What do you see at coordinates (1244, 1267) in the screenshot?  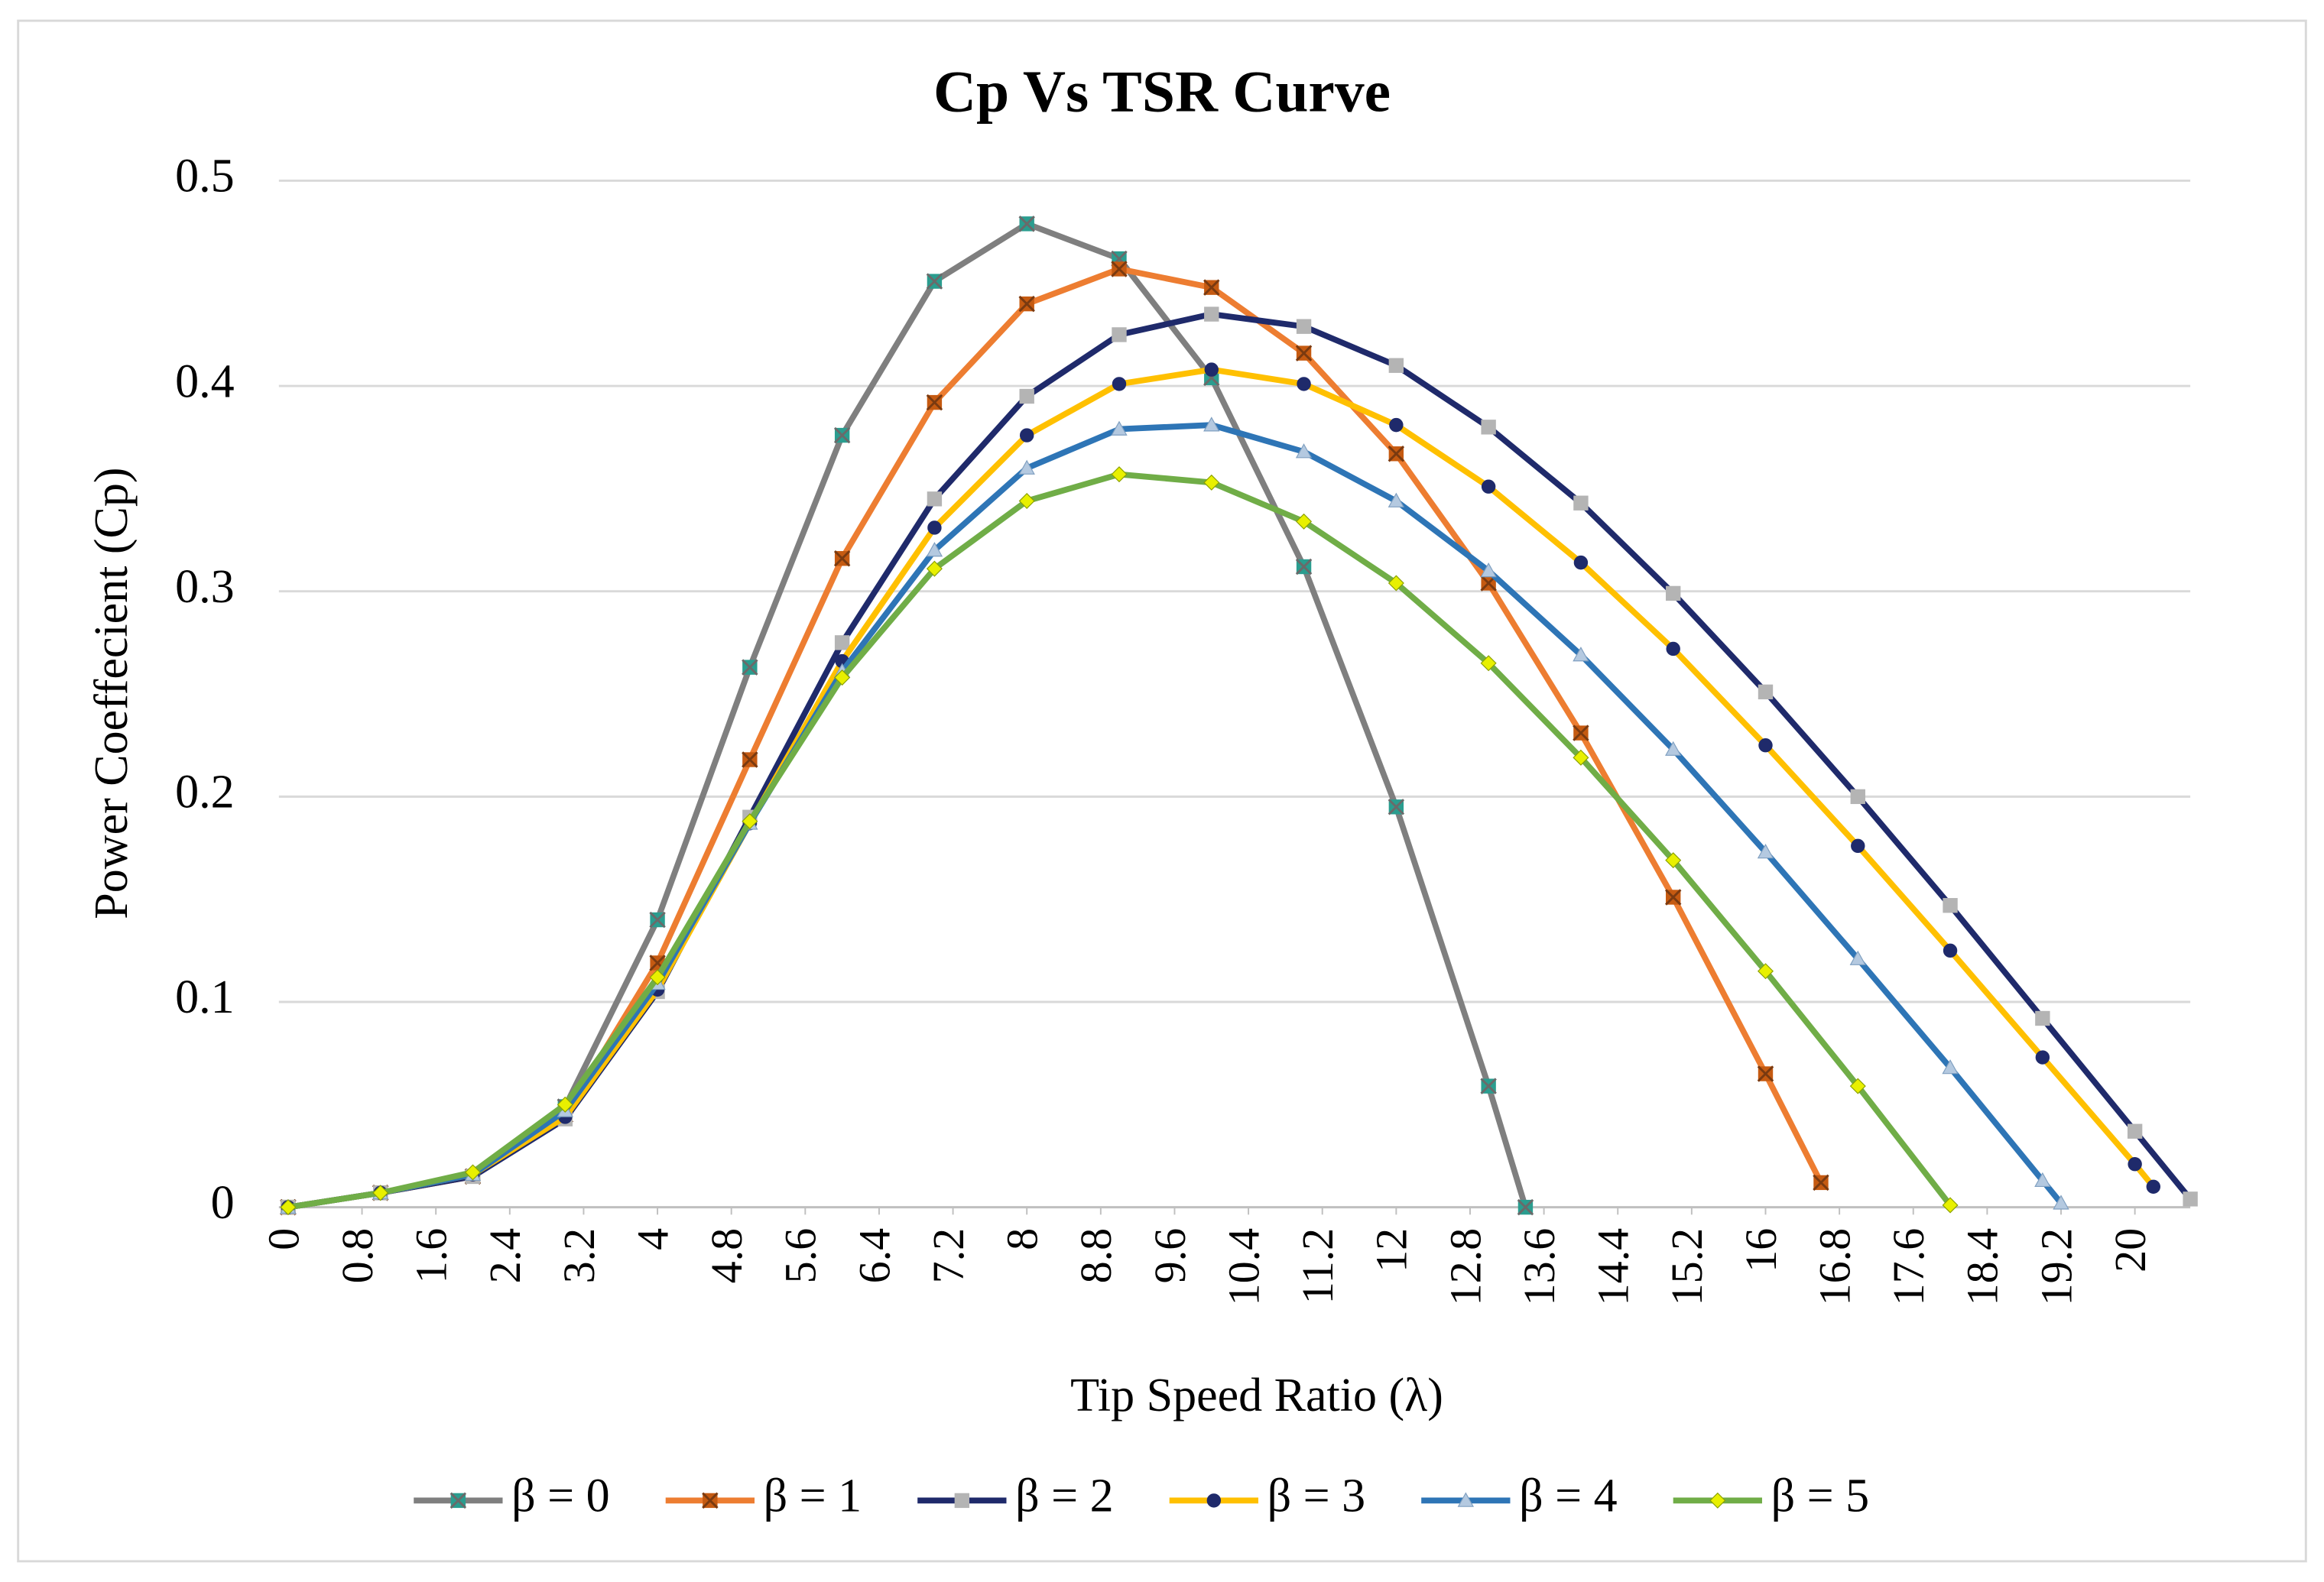 I see `x-tick-label: 10.4` at bounding box center [1244, 1267].